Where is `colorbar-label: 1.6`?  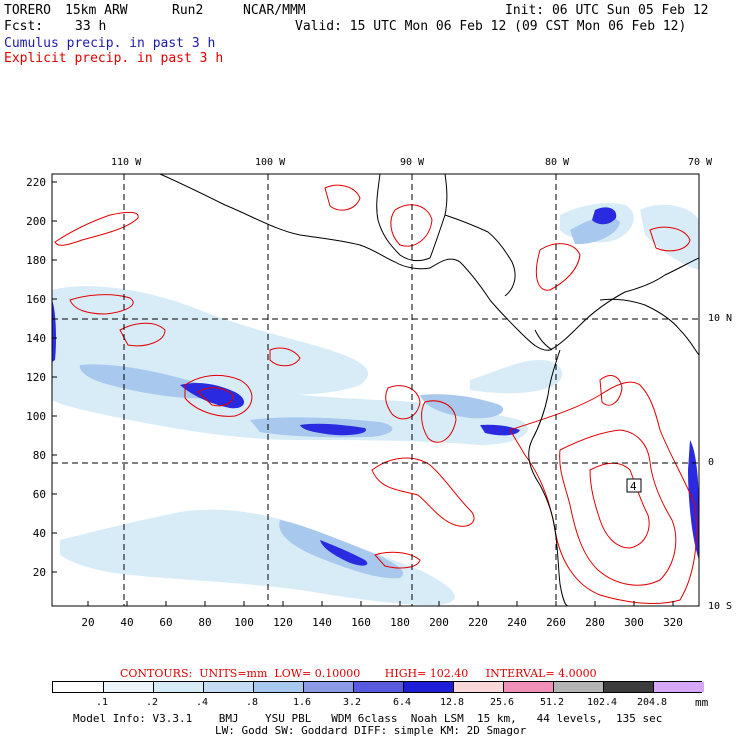
colorbar-label: 1.6 is located at coordinates (302, 702).